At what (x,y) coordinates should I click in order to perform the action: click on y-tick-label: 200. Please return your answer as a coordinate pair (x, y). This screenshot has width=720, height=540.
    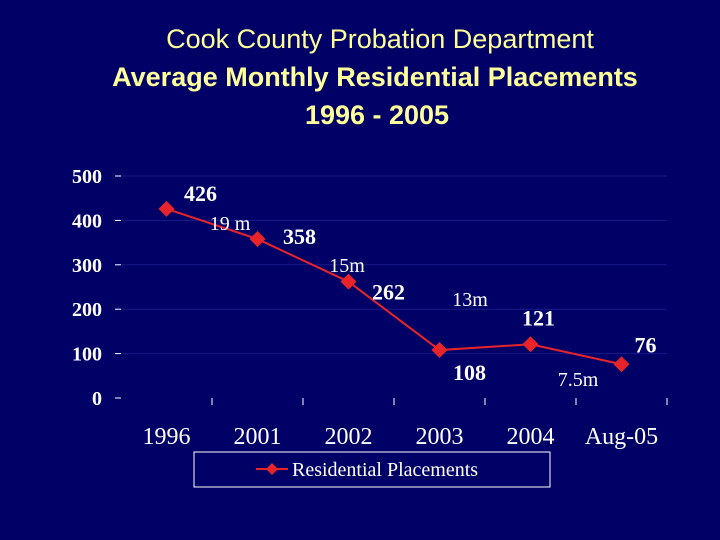
    Looking at the image, I should click on (87, 310).